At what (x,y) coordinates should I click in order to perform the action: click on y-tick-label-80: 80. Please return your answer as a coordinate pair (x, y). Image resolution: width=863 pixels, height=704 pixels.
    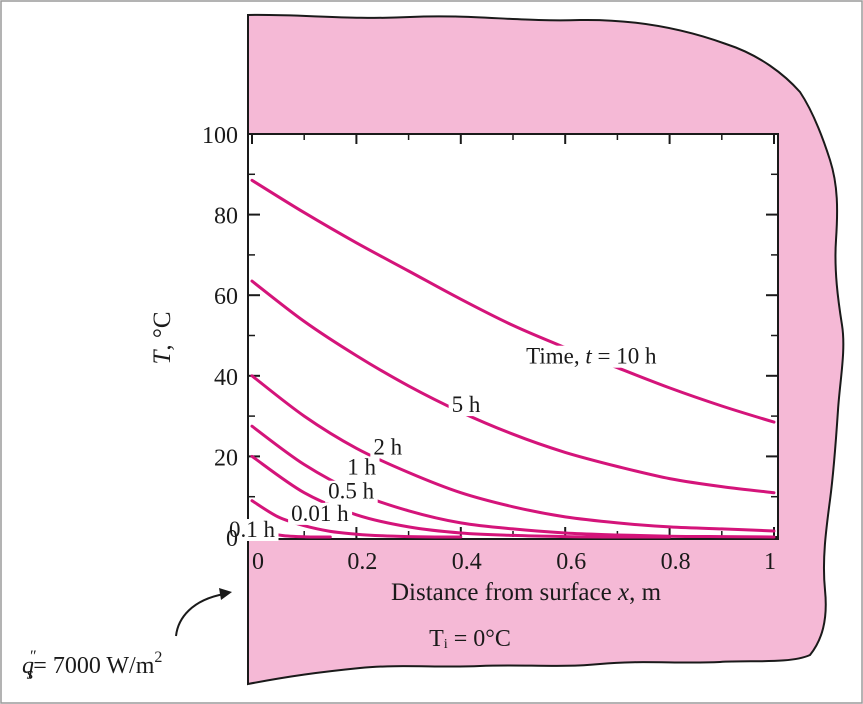
    Looking at the image, I should click on (226, 217).